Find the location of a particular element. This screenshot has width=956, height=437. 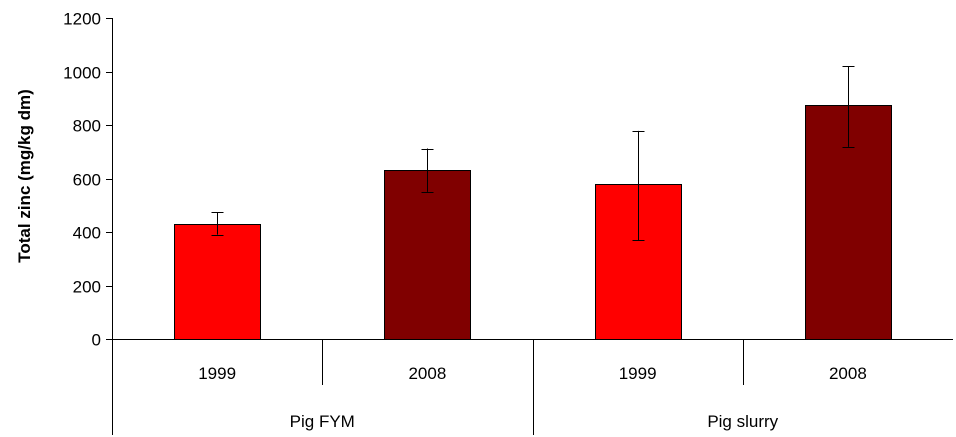

y-tick-label: 1200 is located at coordinates (82, 19).